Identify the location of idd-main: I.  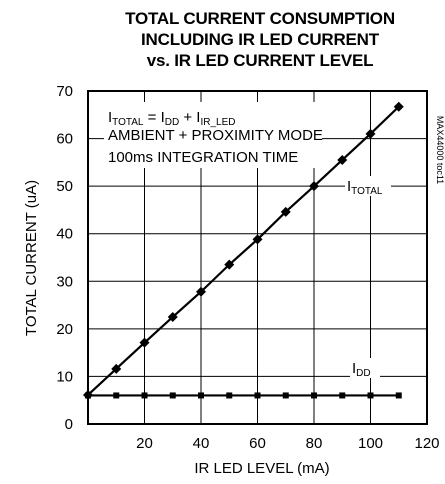
(354, 368).